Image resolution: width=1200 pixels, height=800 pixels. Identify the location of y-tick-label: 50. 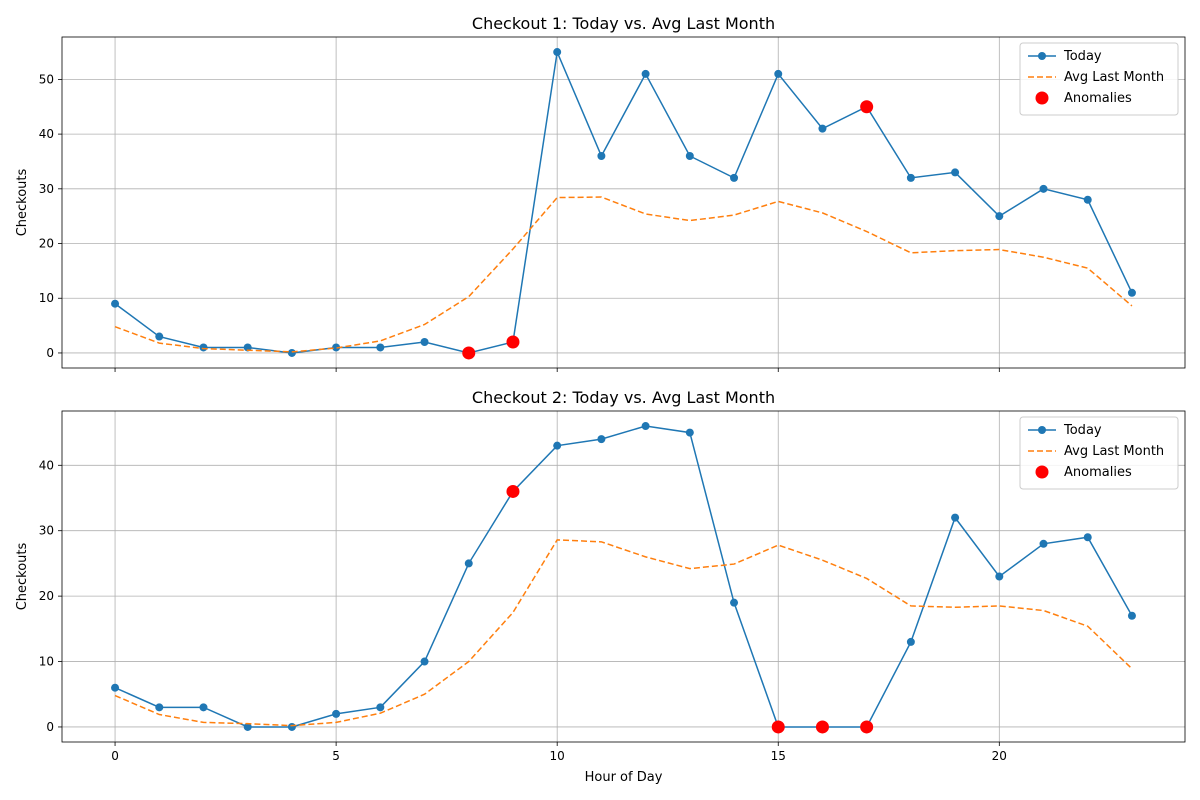
(46, 79).